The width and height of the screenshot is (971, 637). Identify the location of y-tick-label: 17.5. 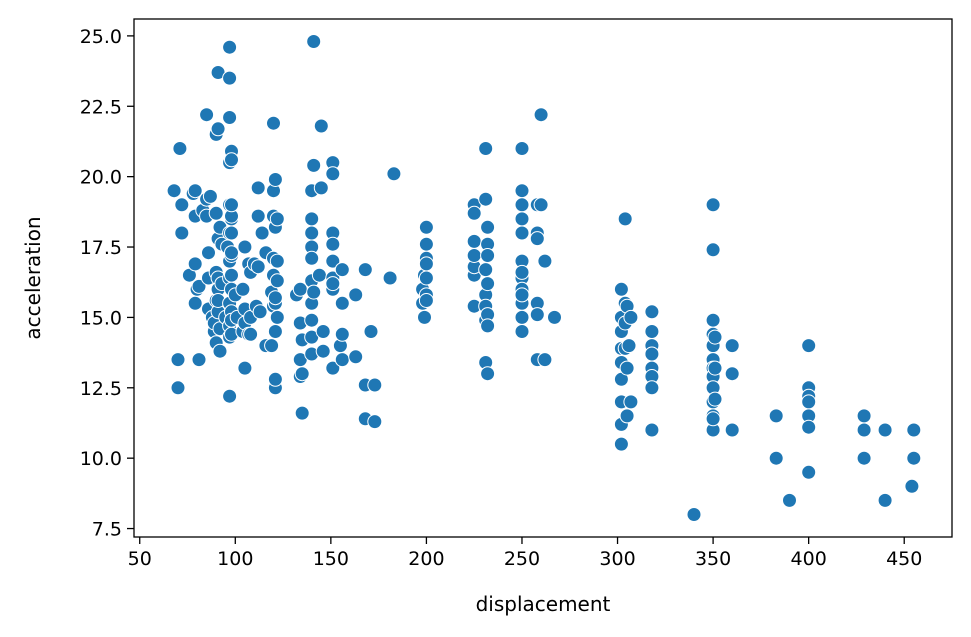
(101, 248).